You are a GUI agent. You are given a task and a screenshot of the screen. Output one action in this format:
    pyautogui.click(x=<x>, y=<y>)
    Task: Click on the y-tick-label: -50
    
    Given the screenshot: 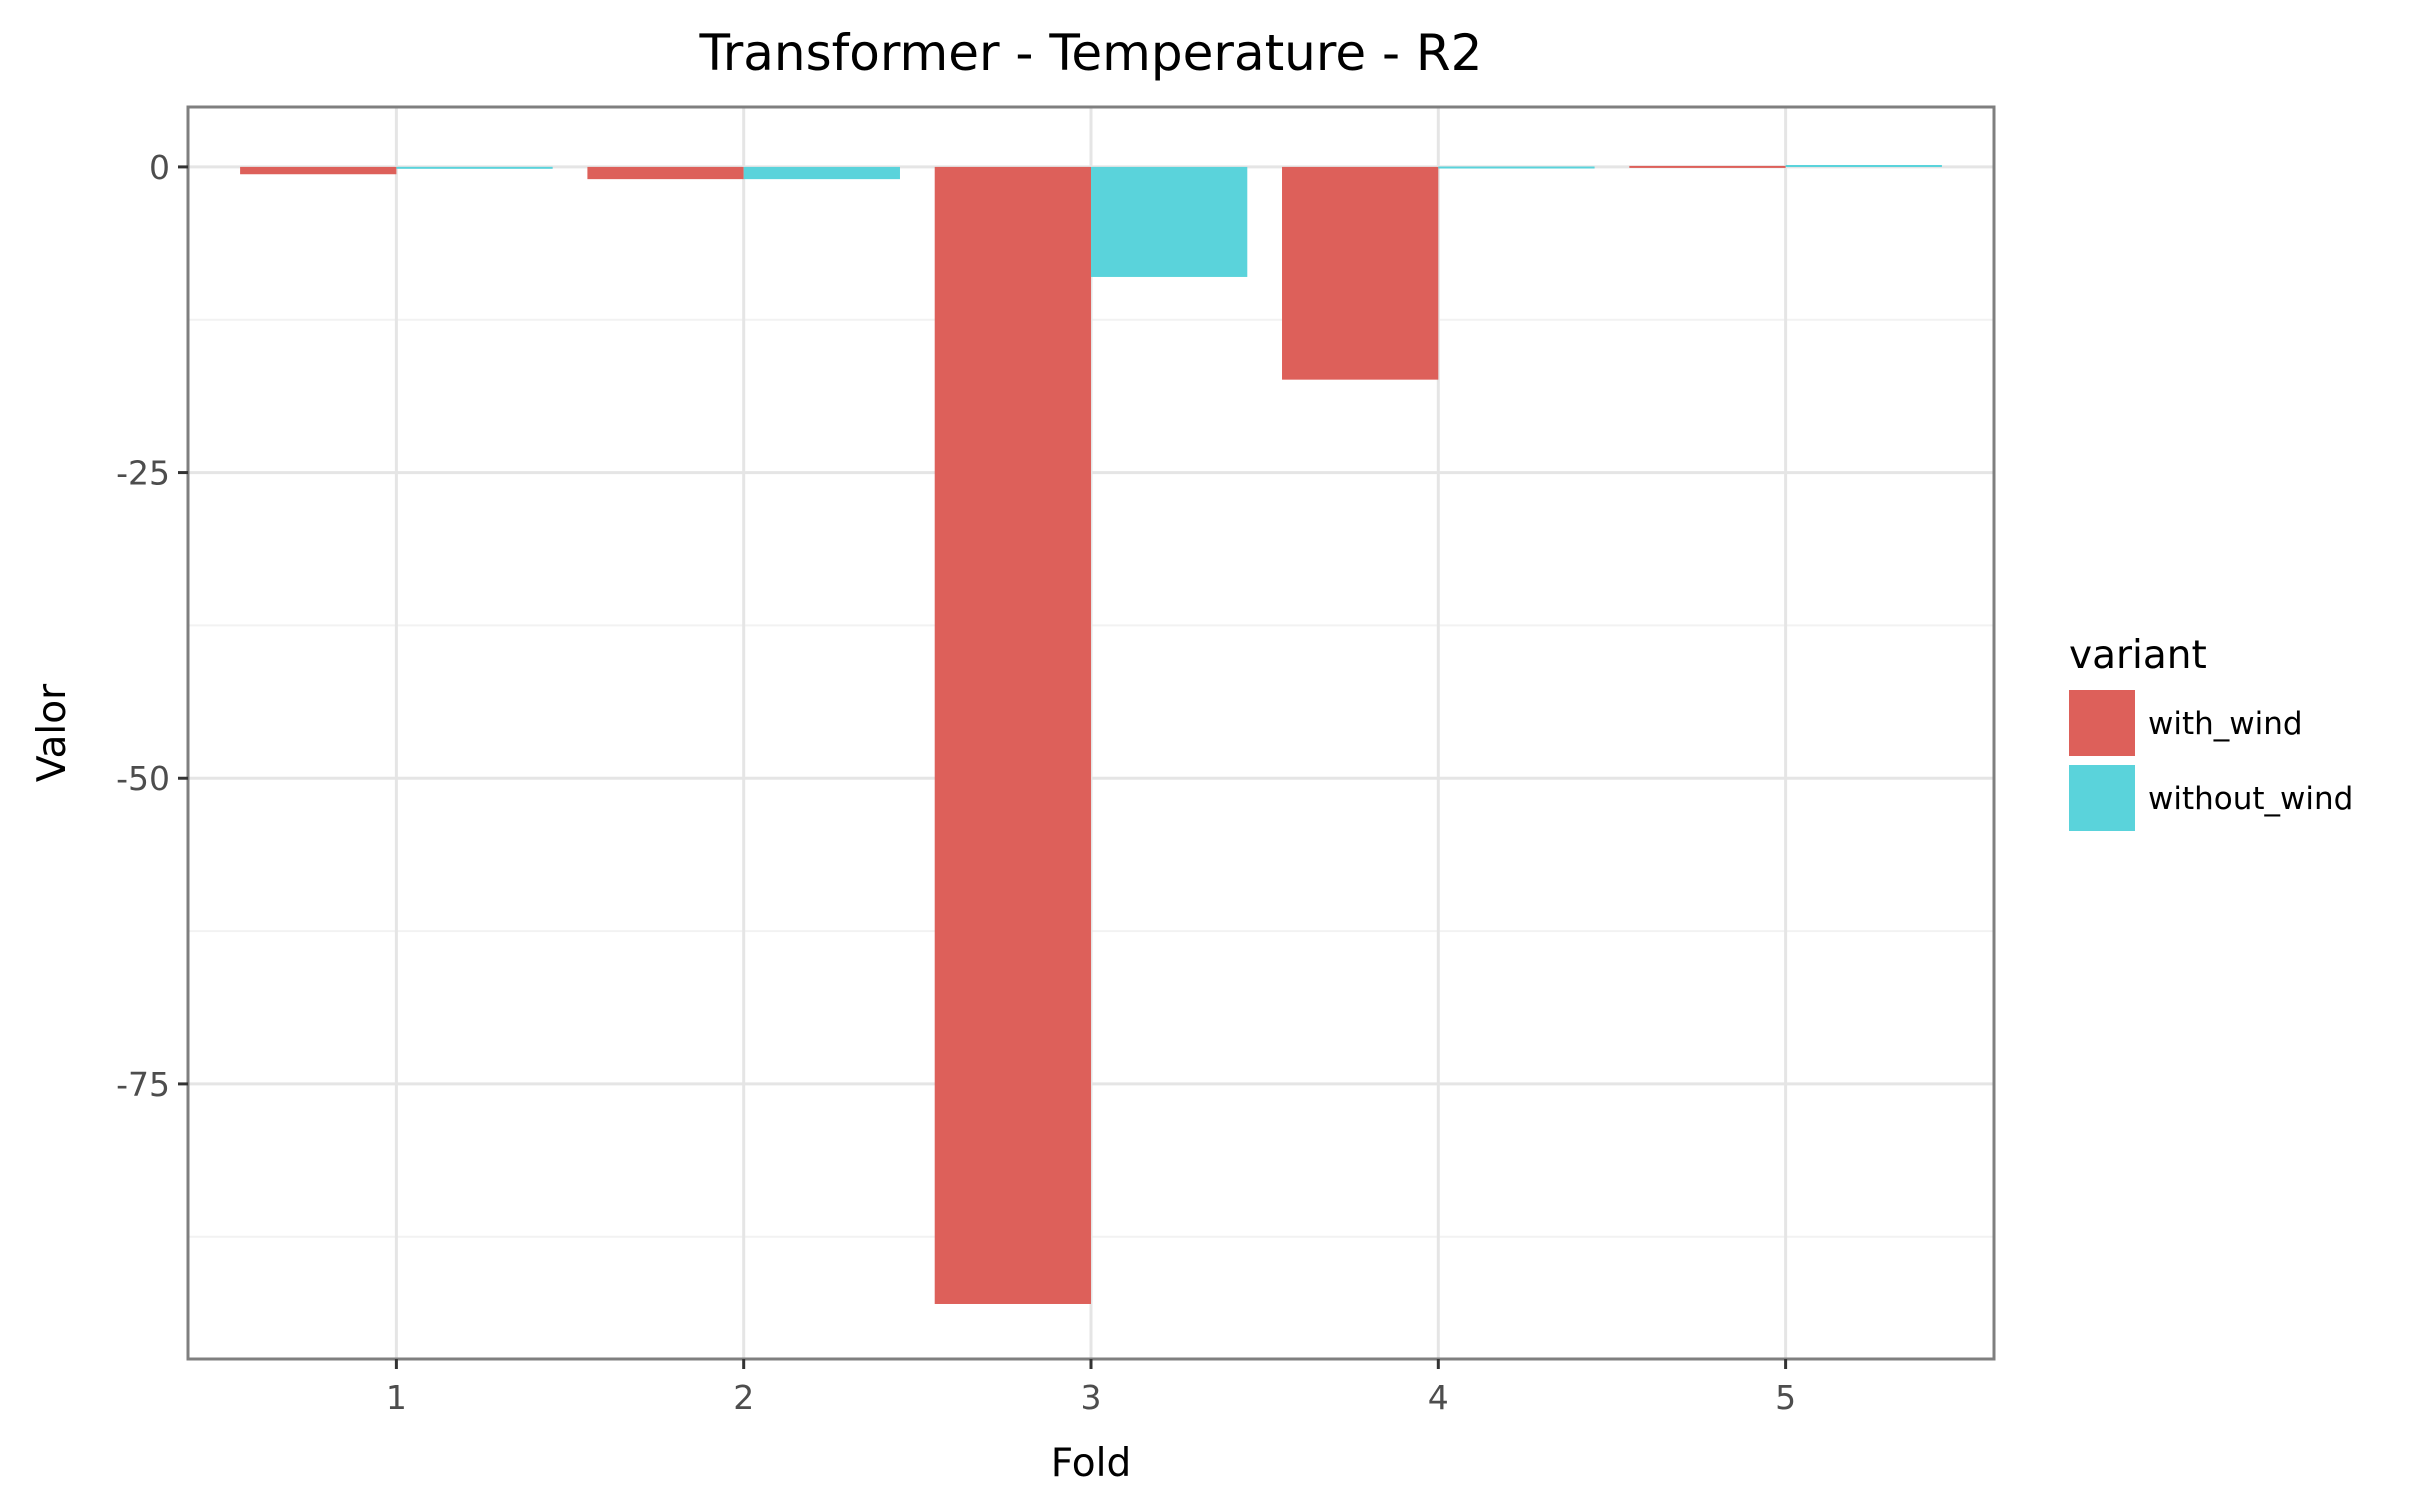 What is the action you would take?
    pyautogui.click(x=143, y=778)
    